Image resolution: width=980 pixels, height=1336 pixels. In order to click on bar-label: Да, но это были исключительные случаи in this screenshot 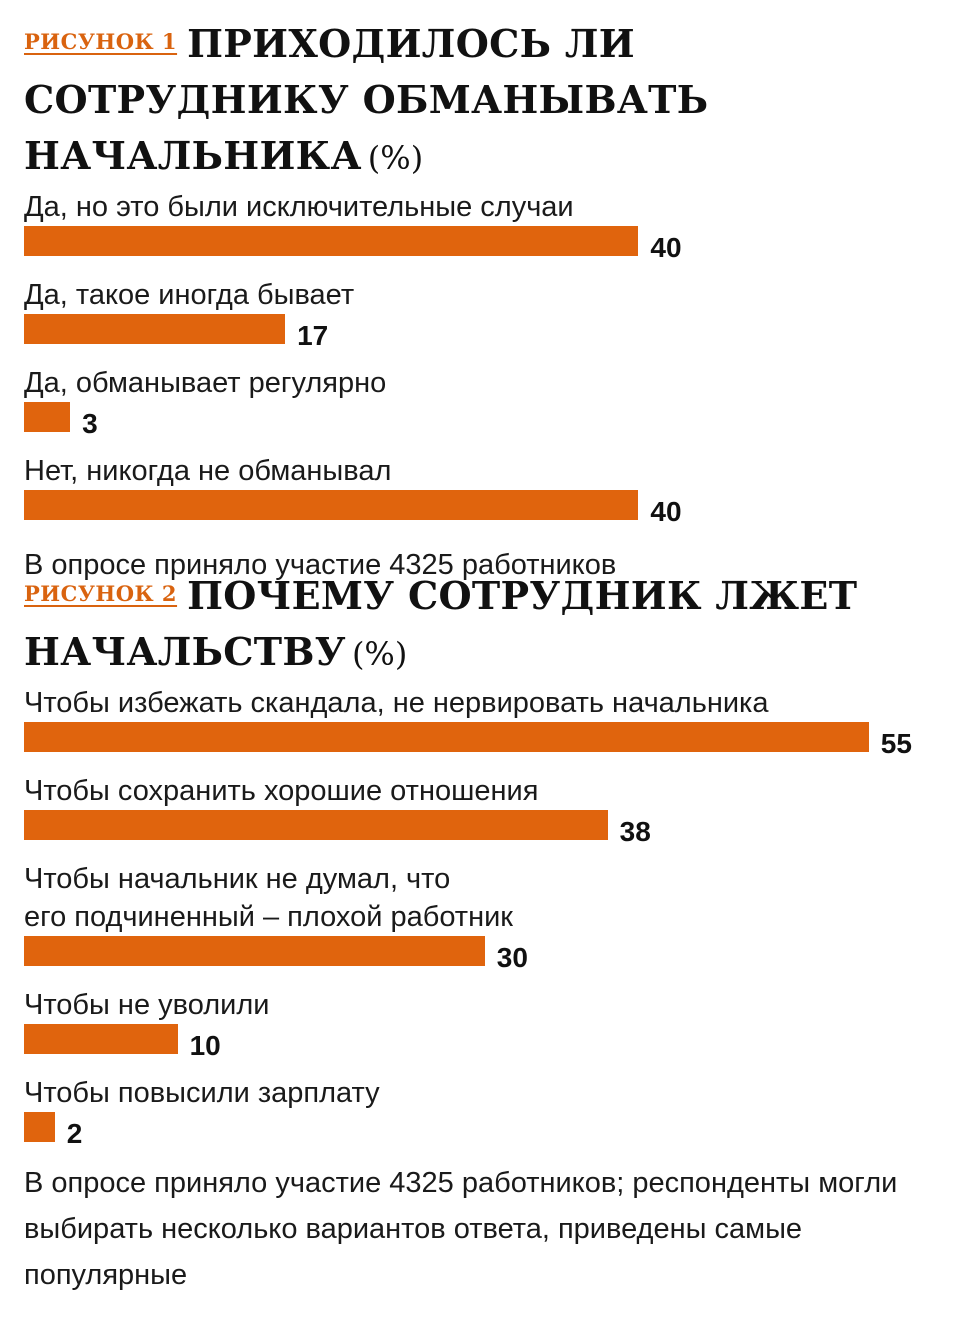, I will do `click(299, 207)`.